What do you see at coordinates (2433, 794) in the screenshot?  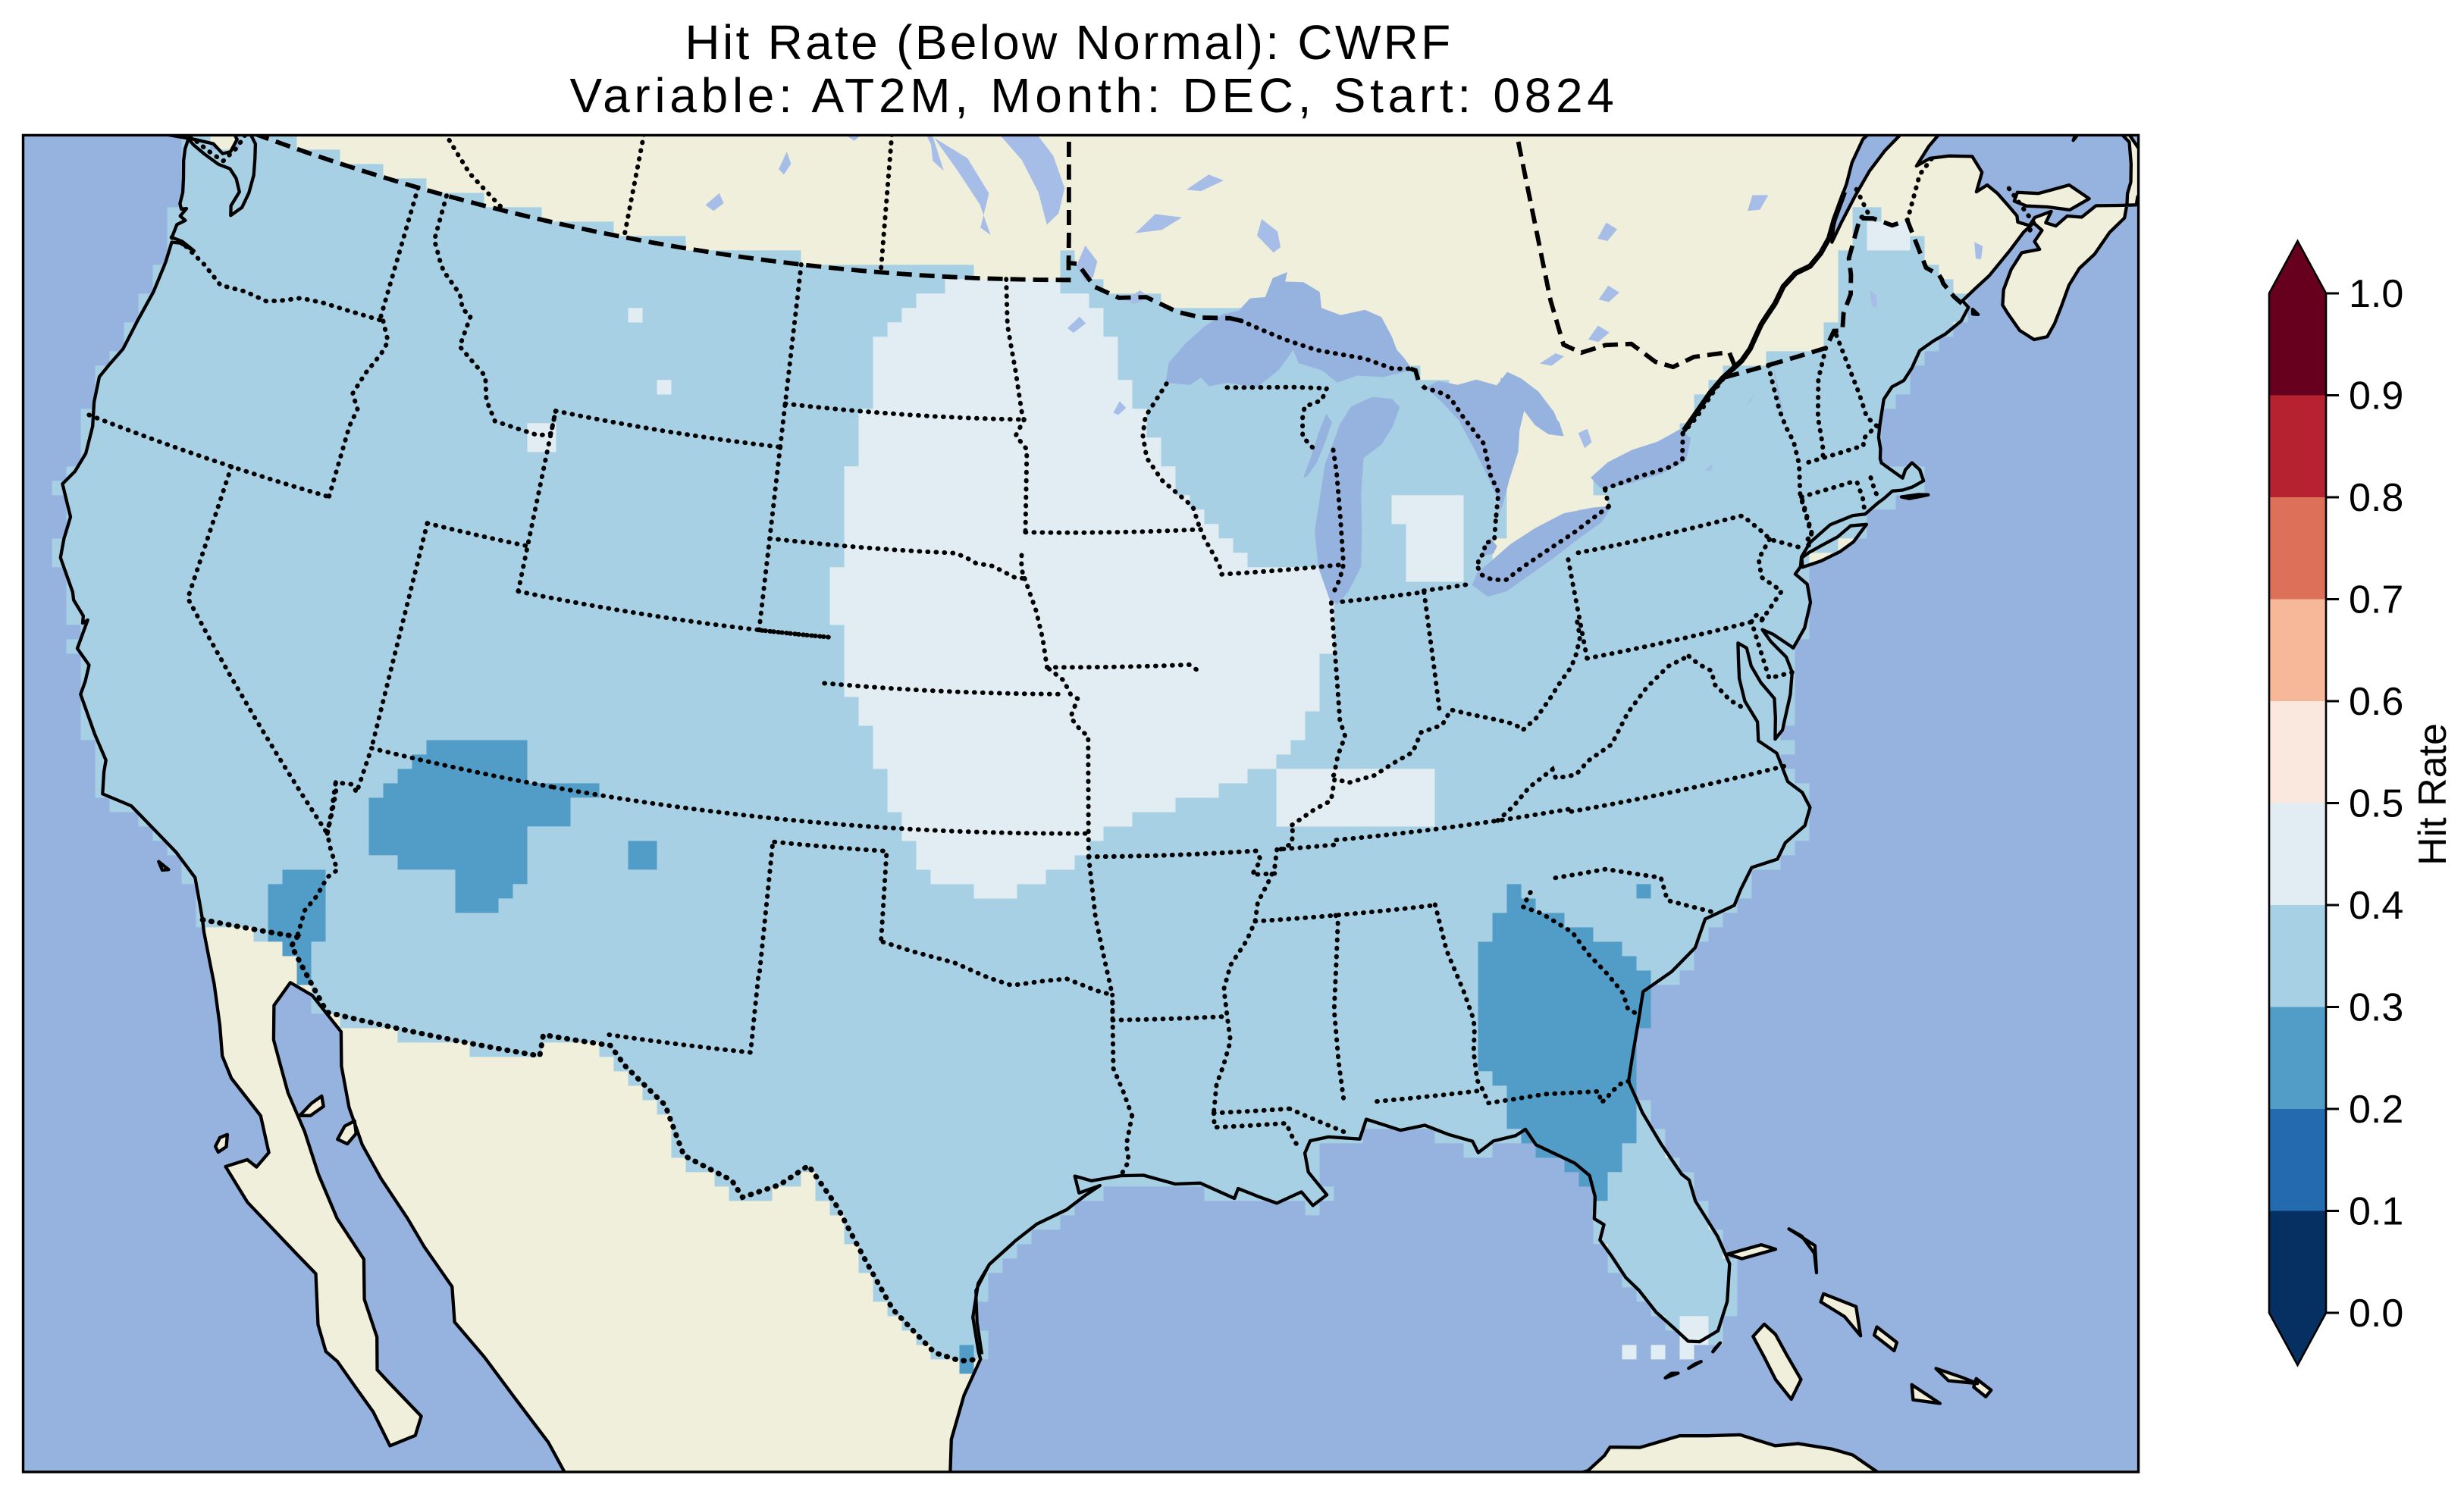 I see `svg-text: Hit Rate` at bounding box center [2433, 794].